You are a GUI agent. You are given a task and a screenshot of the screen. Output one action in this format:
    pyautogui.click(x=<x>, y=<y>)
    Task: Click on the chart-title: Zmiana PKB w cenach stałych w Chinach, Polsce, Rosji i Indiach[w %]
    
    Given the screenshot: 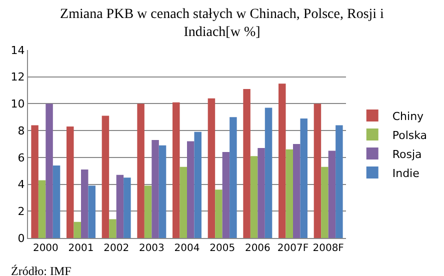 What is the action you would take?
    pyautogui.click(x=222, y=23)
    